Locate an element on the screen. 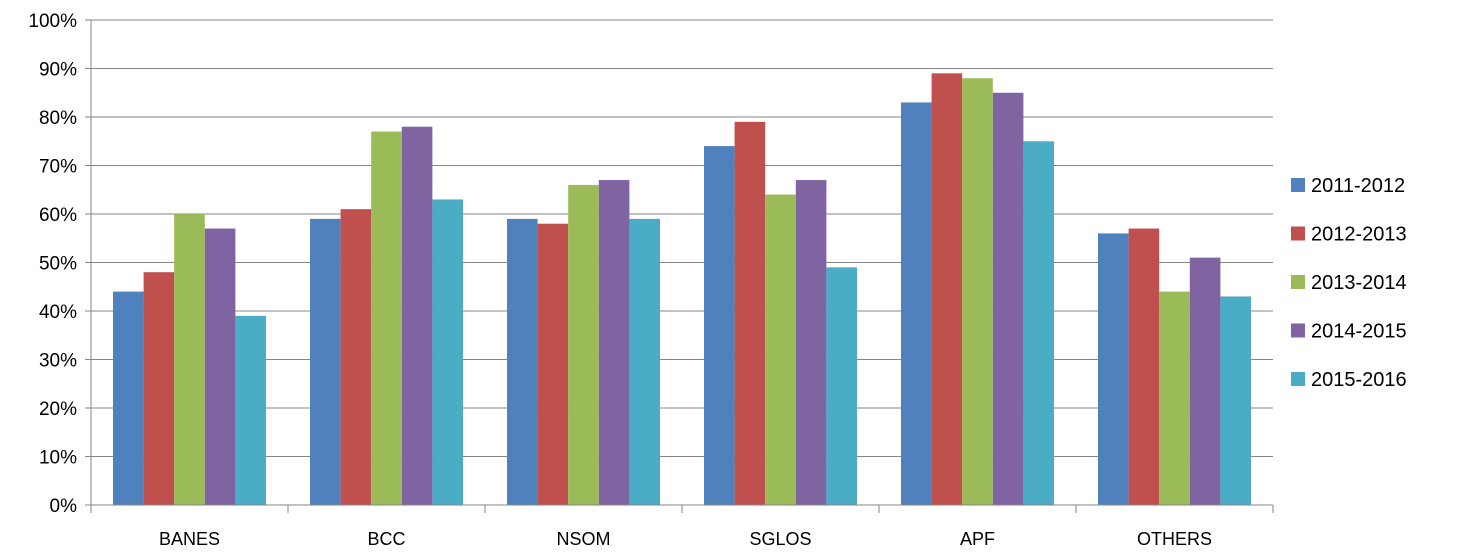  x-category-label: OTHERS is located at coordinates (1174, 539).